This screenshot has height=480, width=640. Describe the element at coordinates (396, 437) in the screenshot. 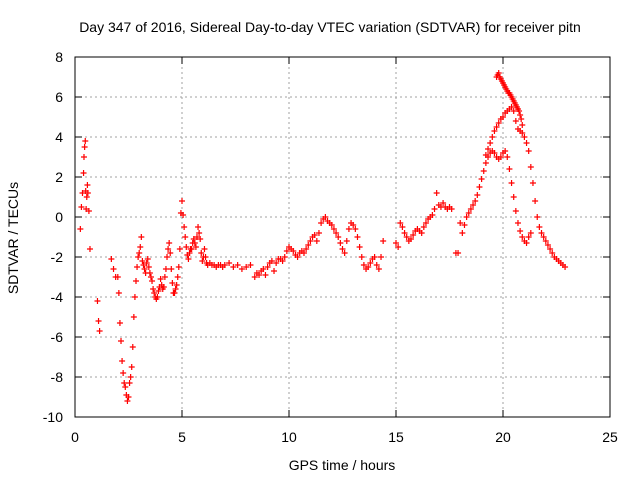

I see `x-tick-label: 15` at that location.